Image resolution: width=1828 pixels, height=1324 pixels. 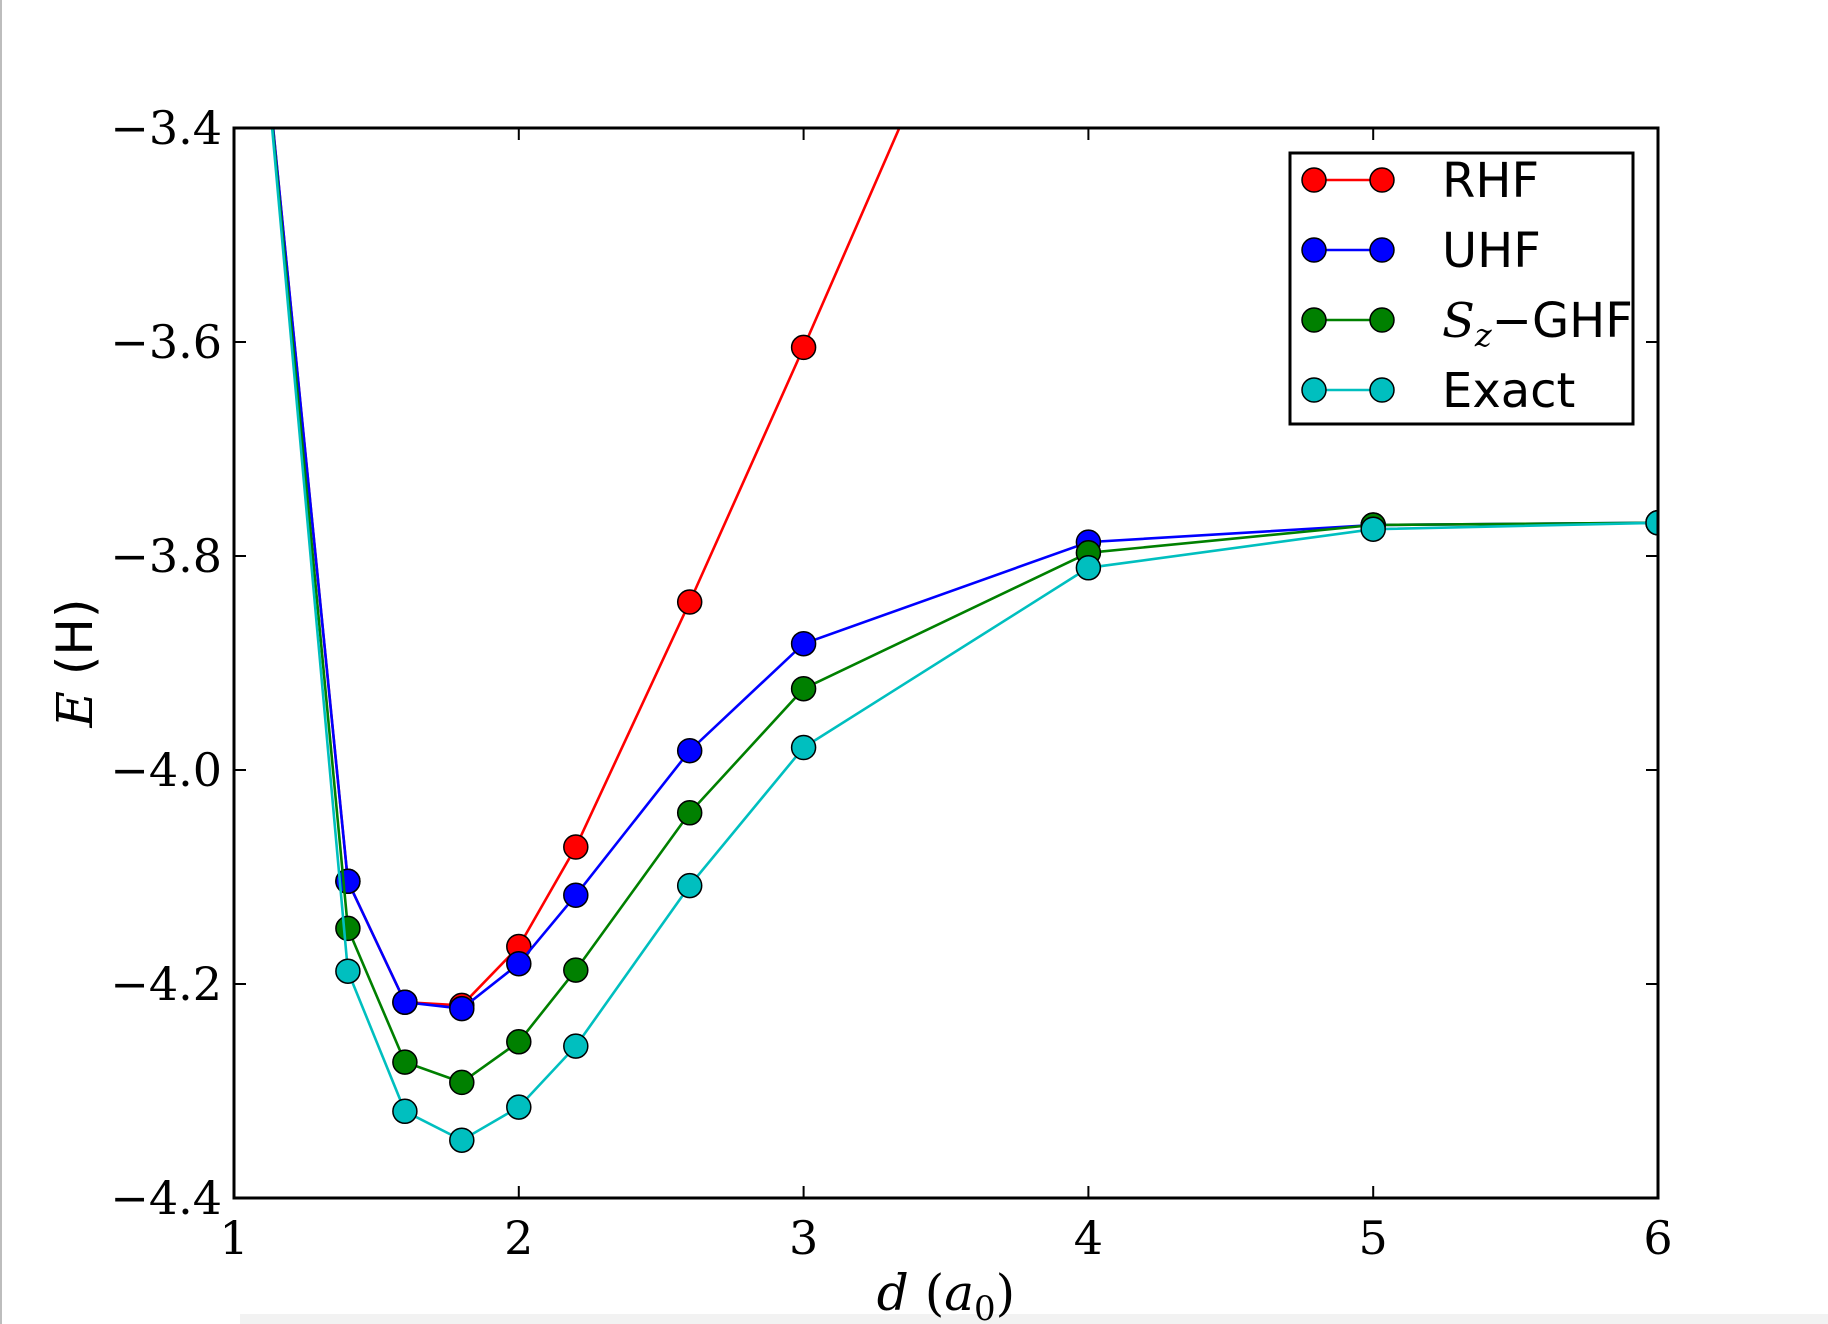 I want to click on x-tick-label: 2, so click(x=518, y=1238).